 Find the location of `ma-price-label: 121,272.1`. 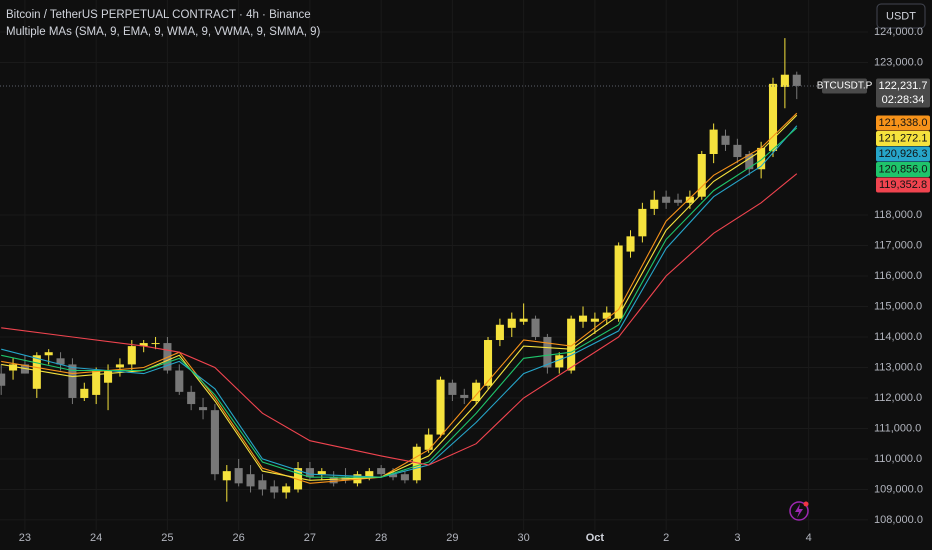

ma-price-label: 121,272.1 is located at coordinates (903, 138).